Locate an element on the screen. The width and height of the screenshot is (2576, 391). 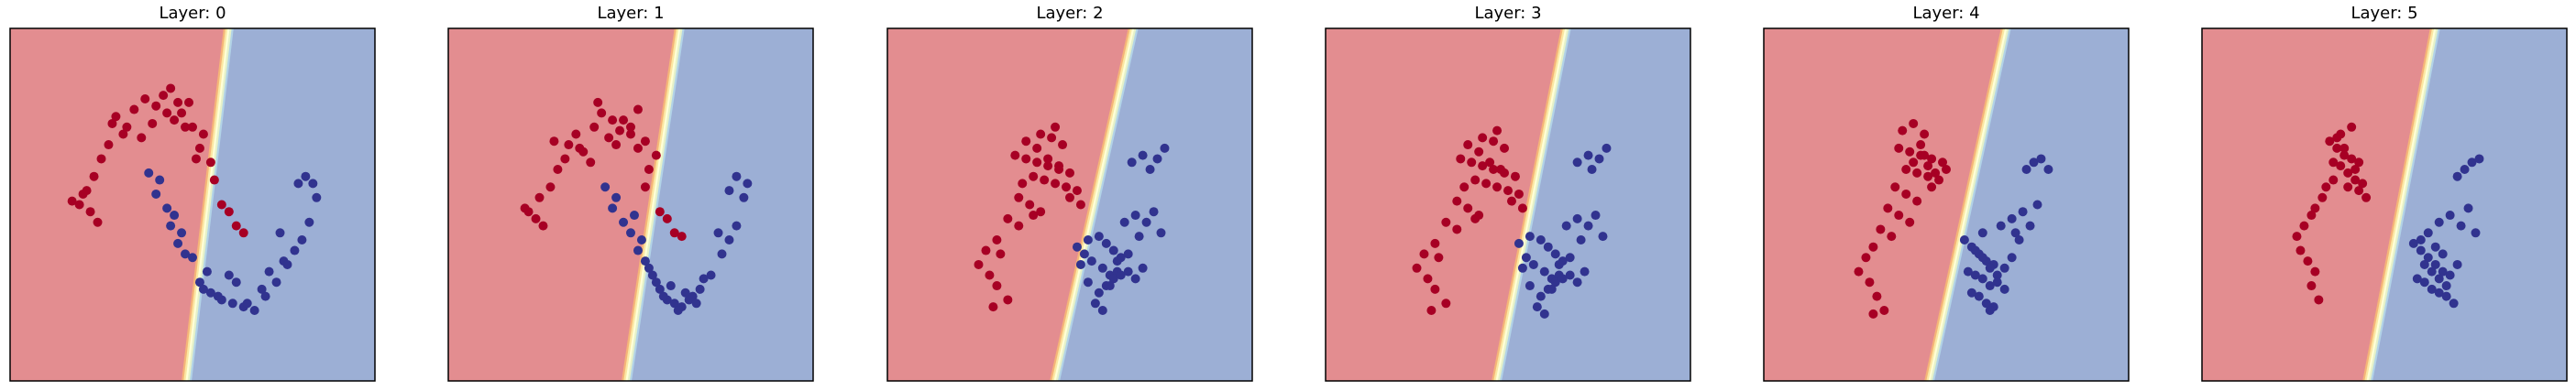
panel-title: Layer: 4 is located at coordinates (1946, 13).